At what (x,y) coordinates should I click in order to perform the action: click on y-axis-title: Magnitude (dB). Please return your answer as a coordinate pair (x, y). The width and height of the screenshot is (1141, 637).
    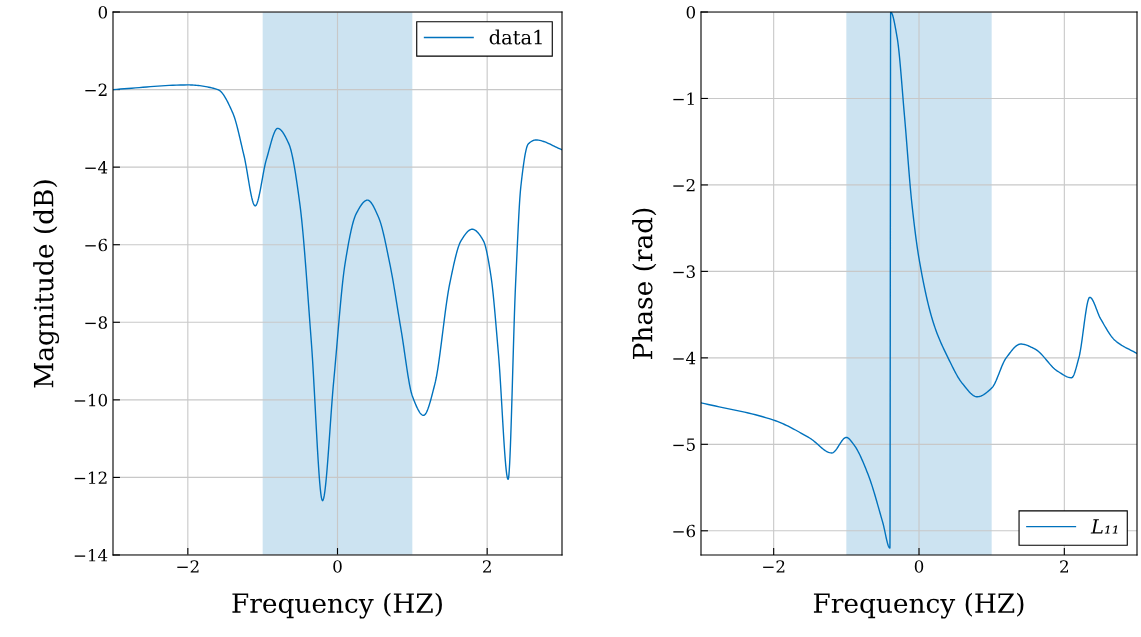
    Looking at the image, I should click on (46, 284).